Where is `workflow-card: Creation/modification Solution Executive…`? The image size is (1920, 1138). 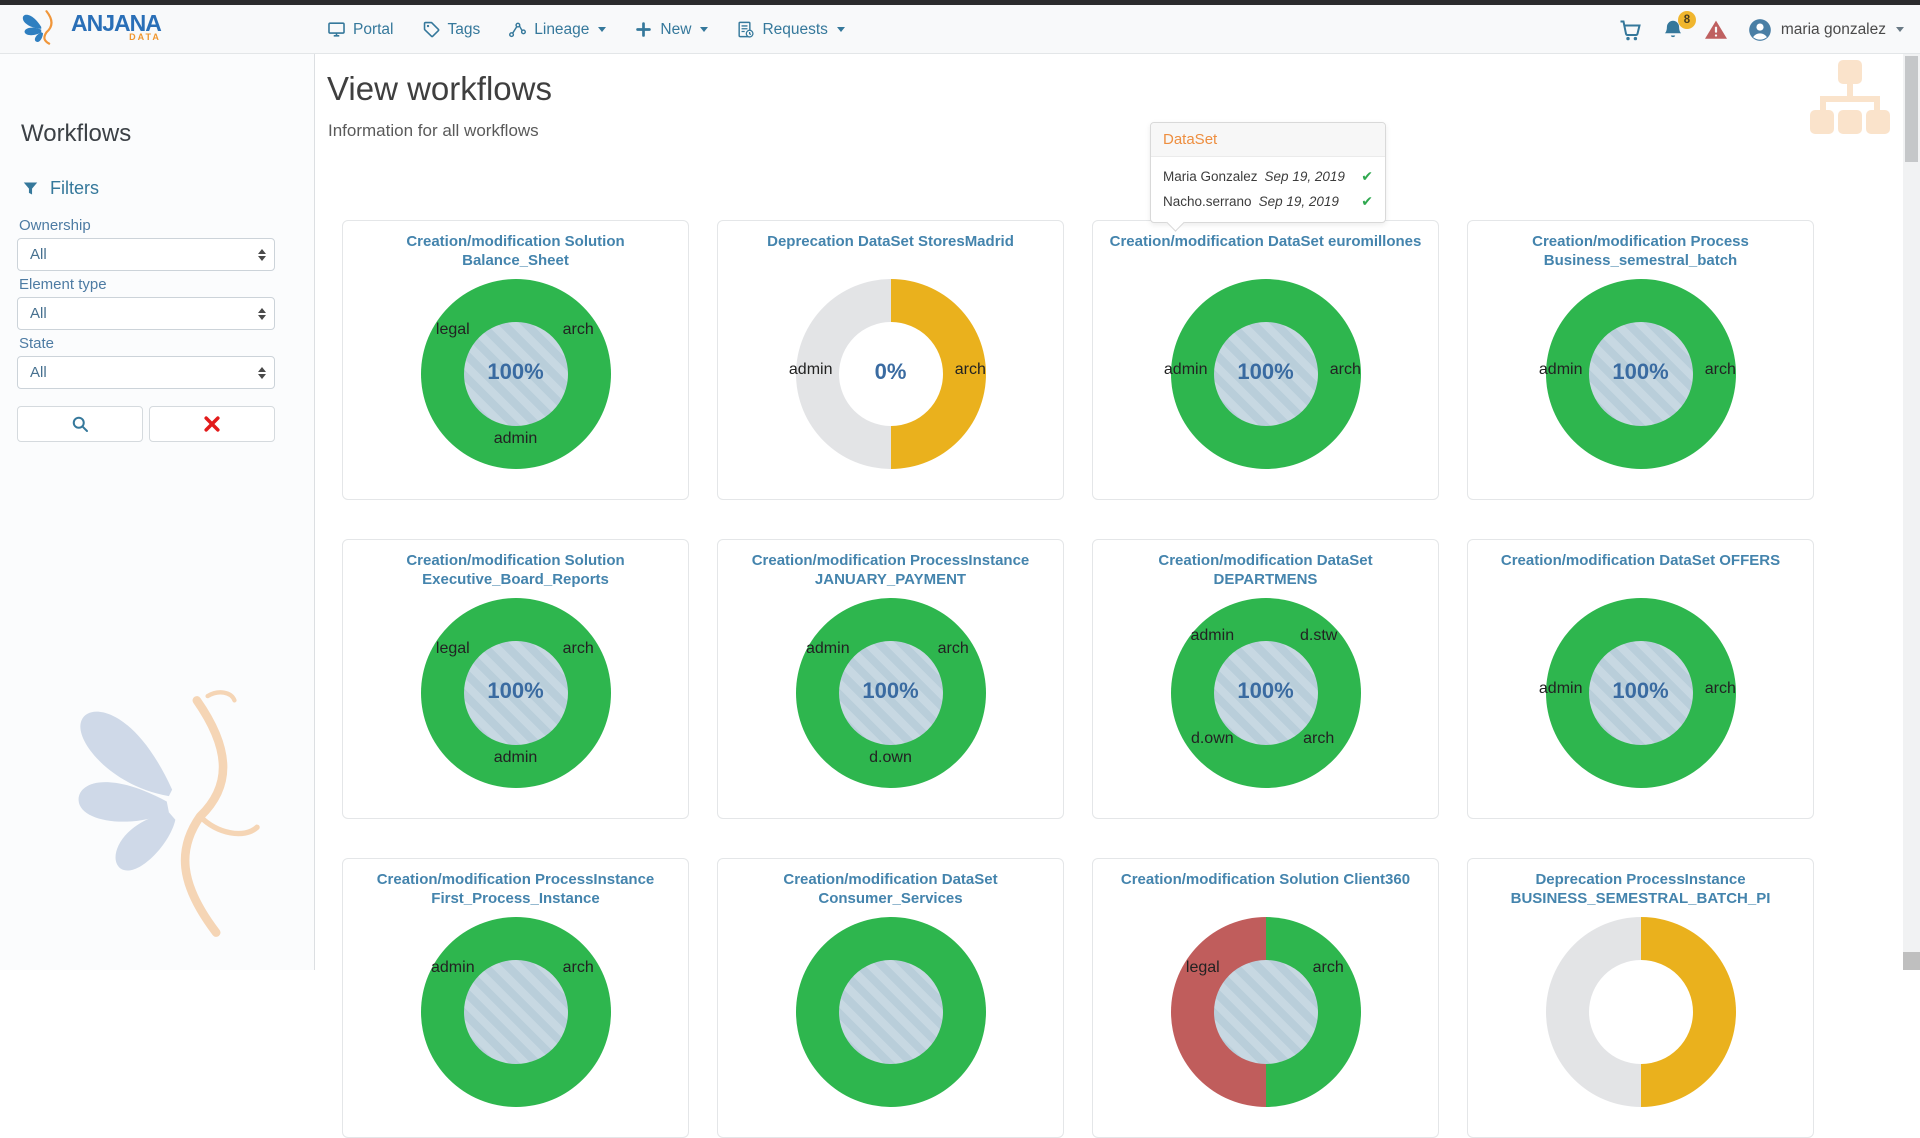
workflow-card: Creation/modification Solution Executive… is located at coordinates (515, 679).